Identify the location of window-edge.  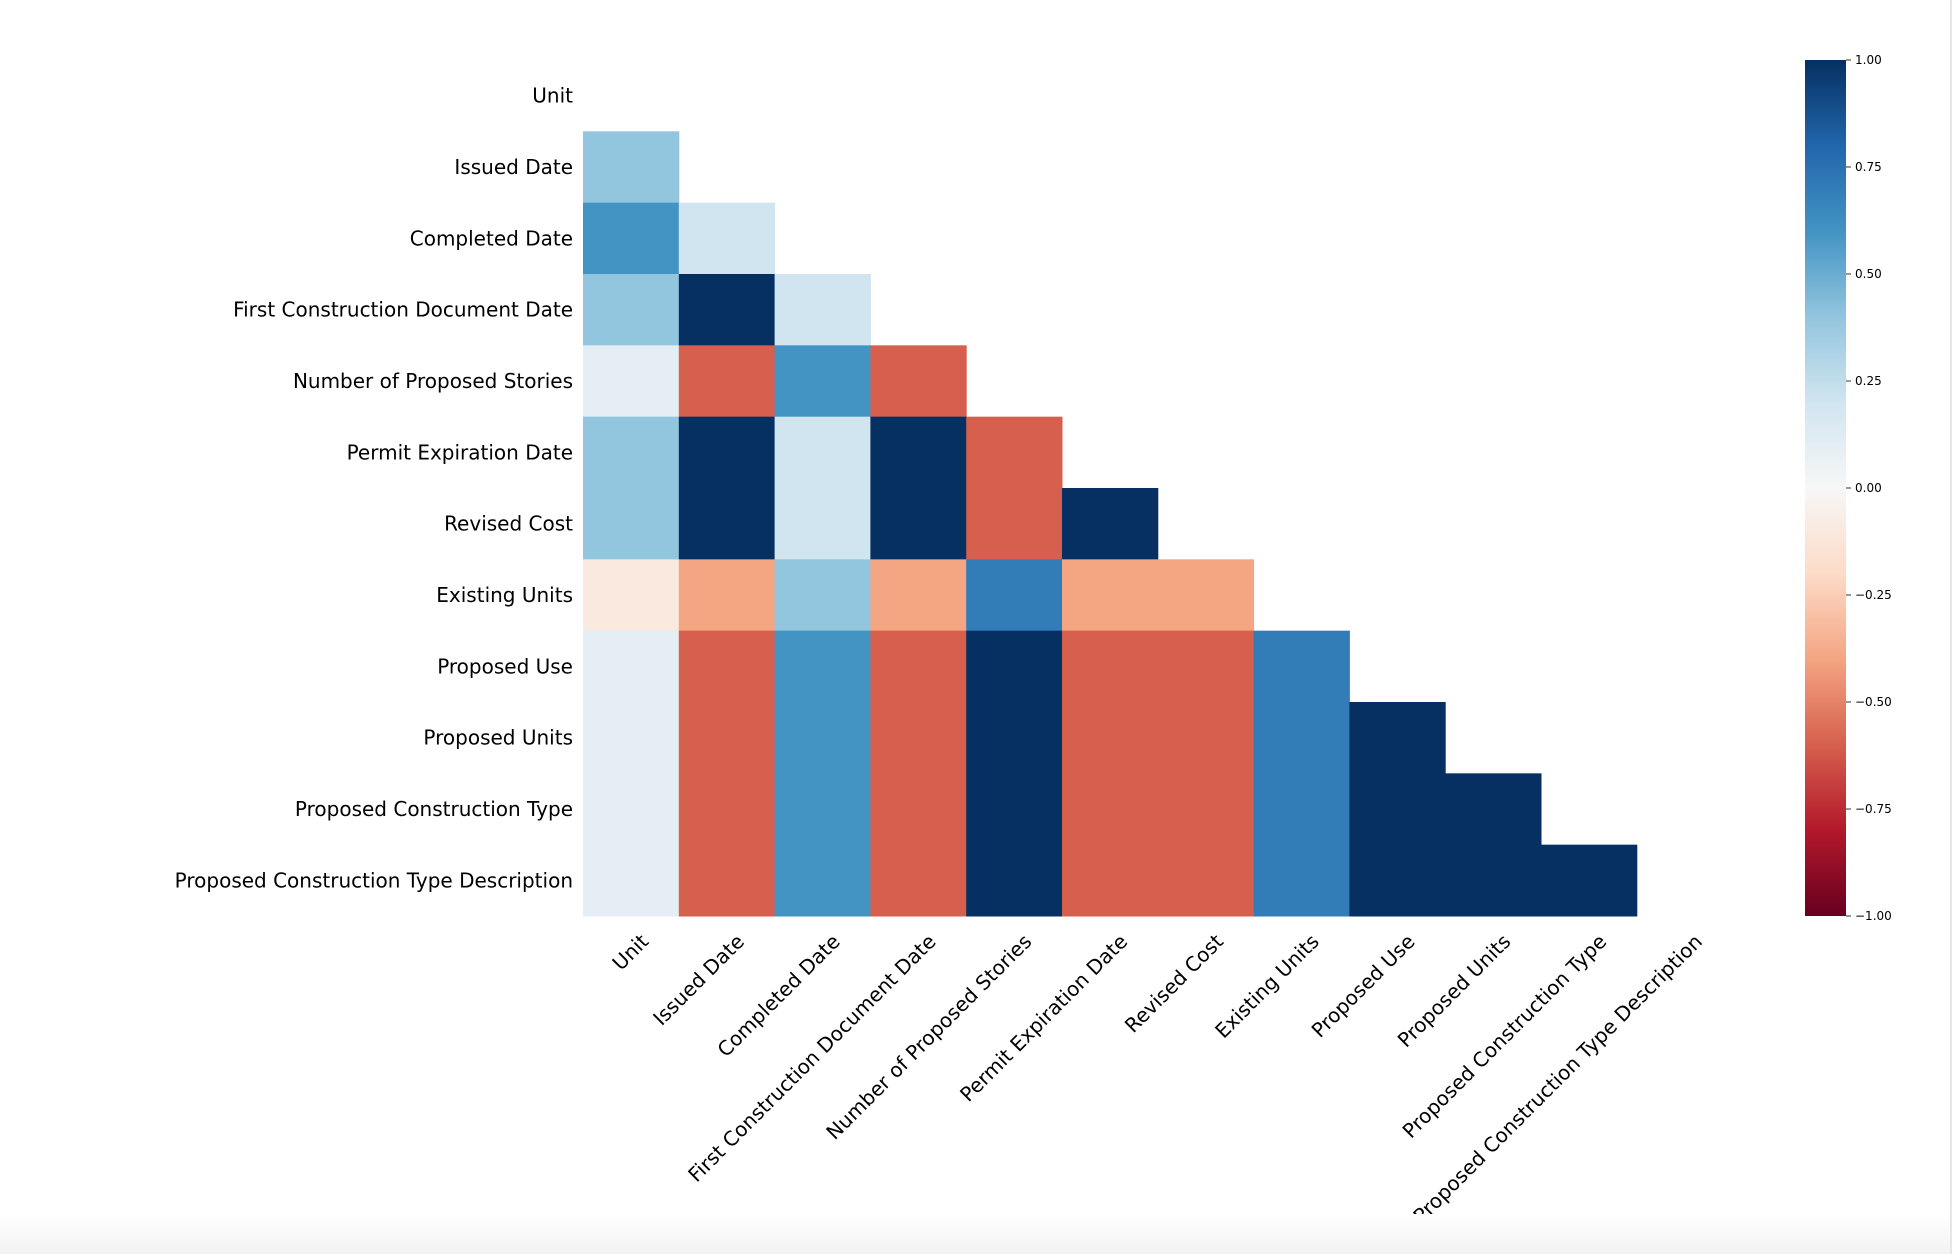
(1951, 627).